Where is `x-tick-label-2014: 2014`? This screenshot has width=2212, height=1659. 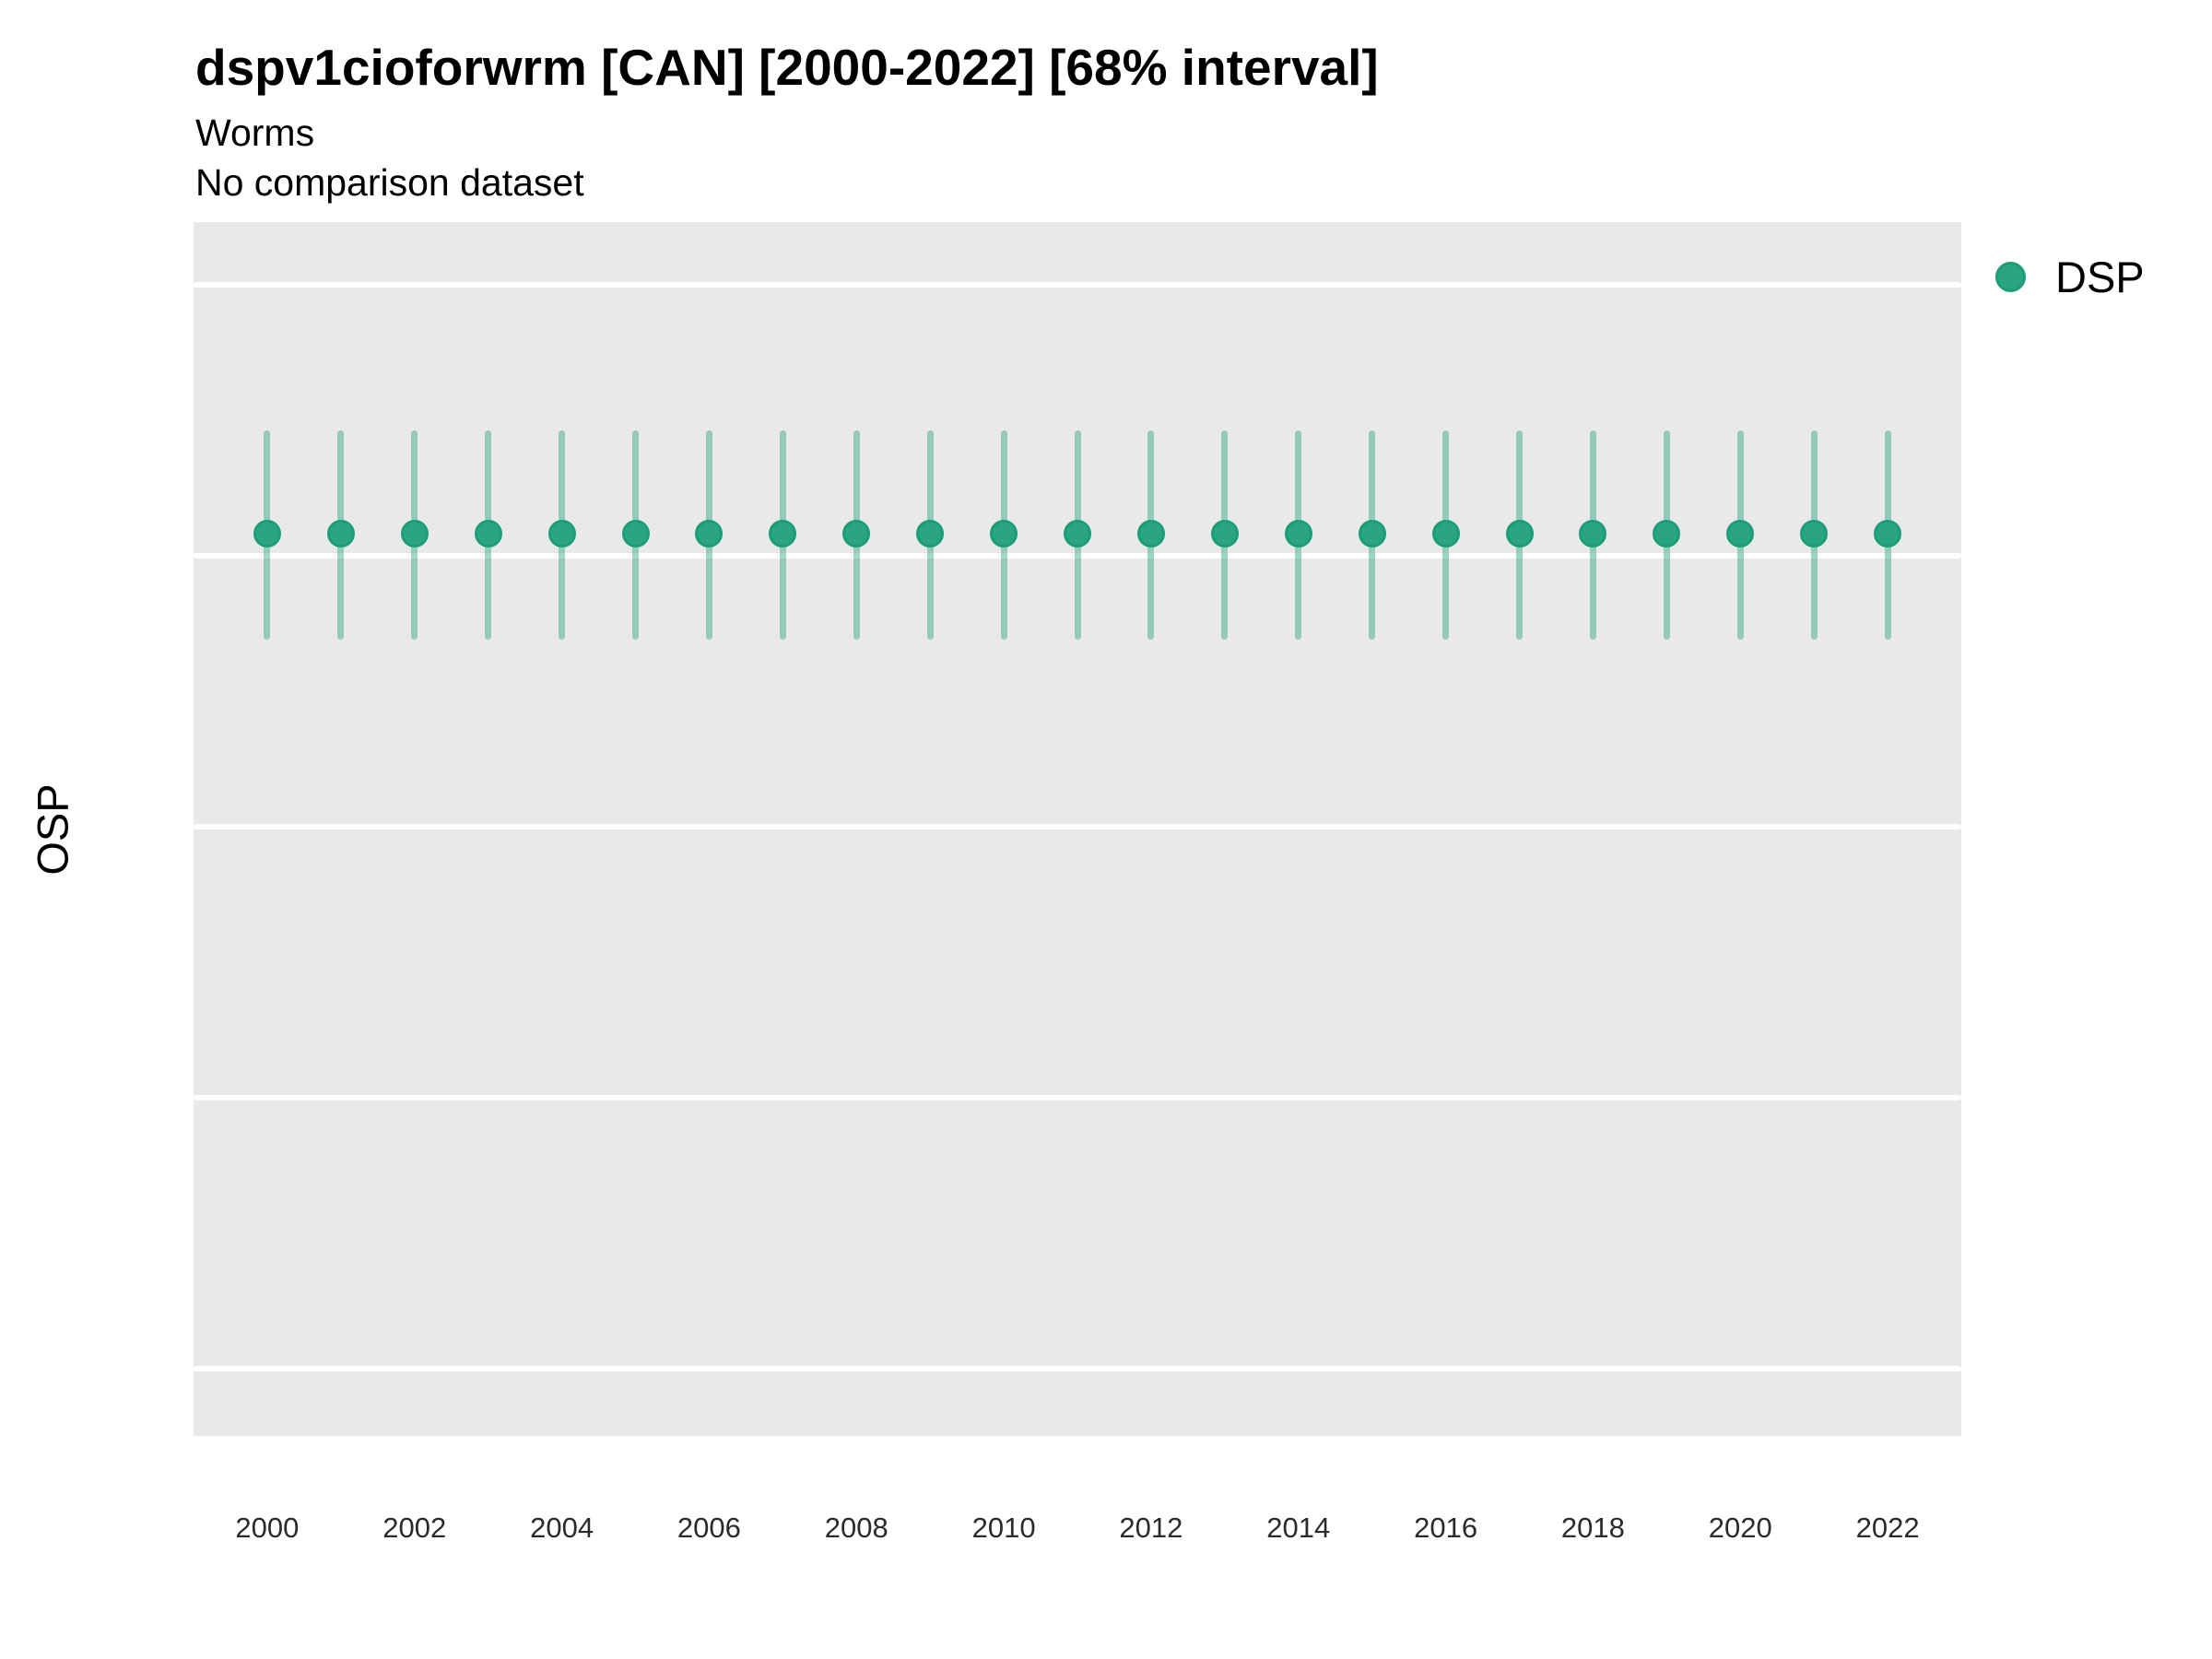
x-tick-label-2014: 2014 is located at coordinates (1298, 1528).